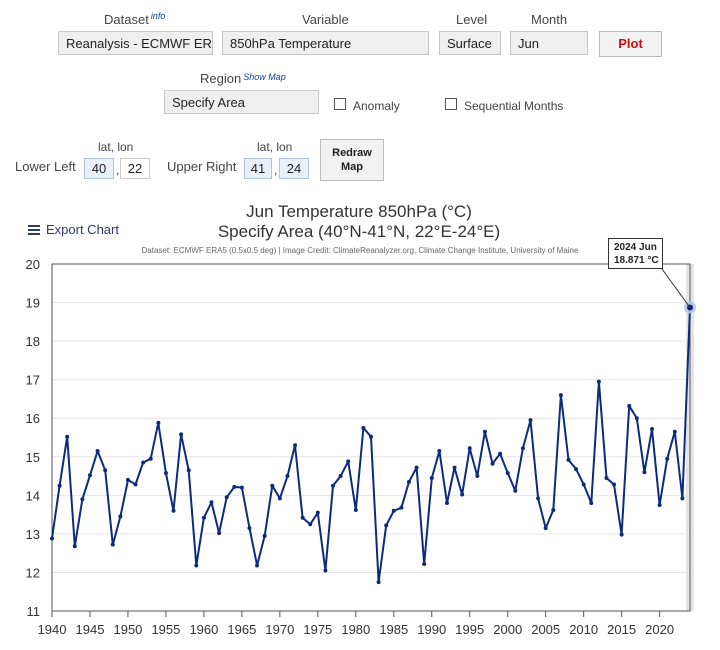 The width and height of the screenshot is (720, 650). What do you see at coordinates (583, 629) in the screenshot?
I see `x-tick-label: 2010` at bounding box center [583, 629].